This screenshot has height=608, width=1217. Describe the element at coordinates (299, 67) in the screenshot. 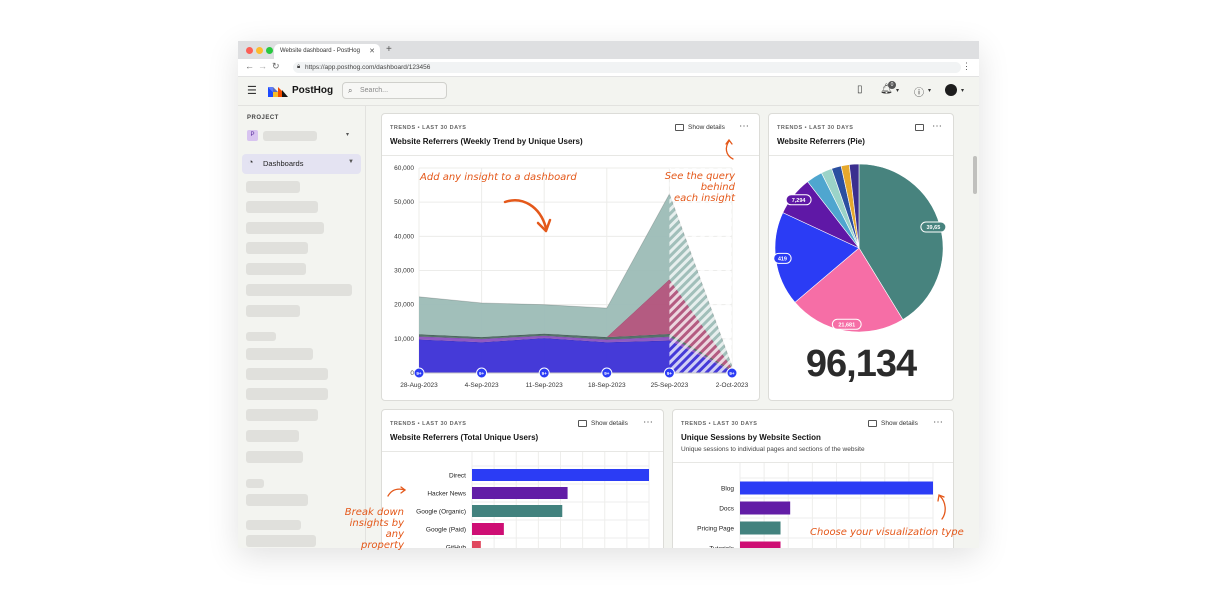

I see `lock-icon: 🔒︎` at that location.